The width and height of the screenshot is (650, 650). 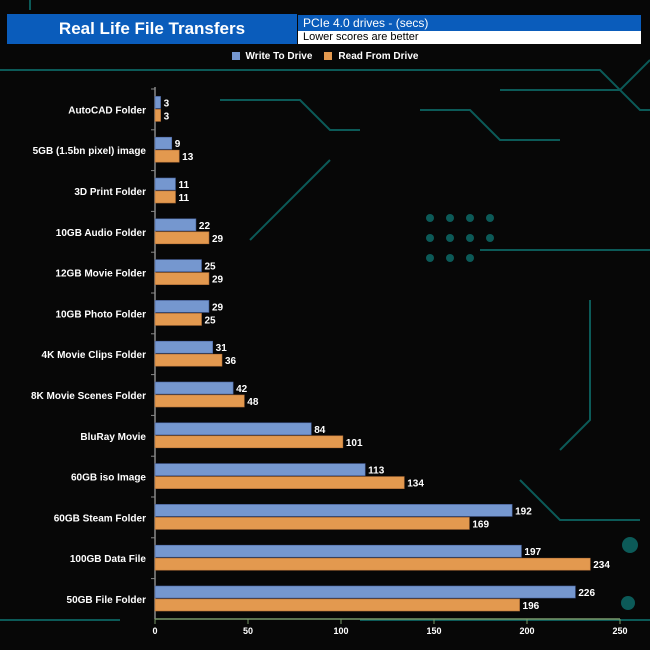 I want to click on category-label: AutoCAD Folder, so click(x=107, y=110).